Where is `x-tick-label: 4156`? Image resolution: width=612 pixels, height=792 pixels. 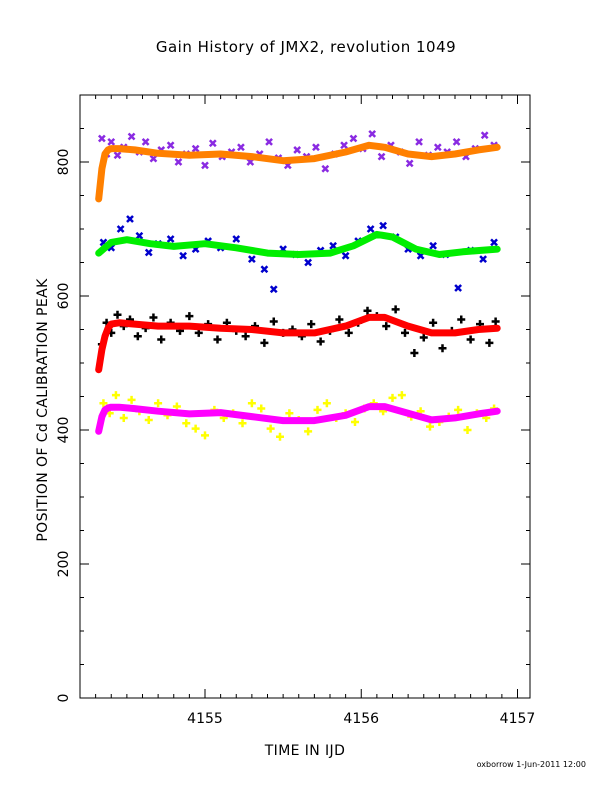
x-tick-label: 4156 is located at coordinates (361, 719).